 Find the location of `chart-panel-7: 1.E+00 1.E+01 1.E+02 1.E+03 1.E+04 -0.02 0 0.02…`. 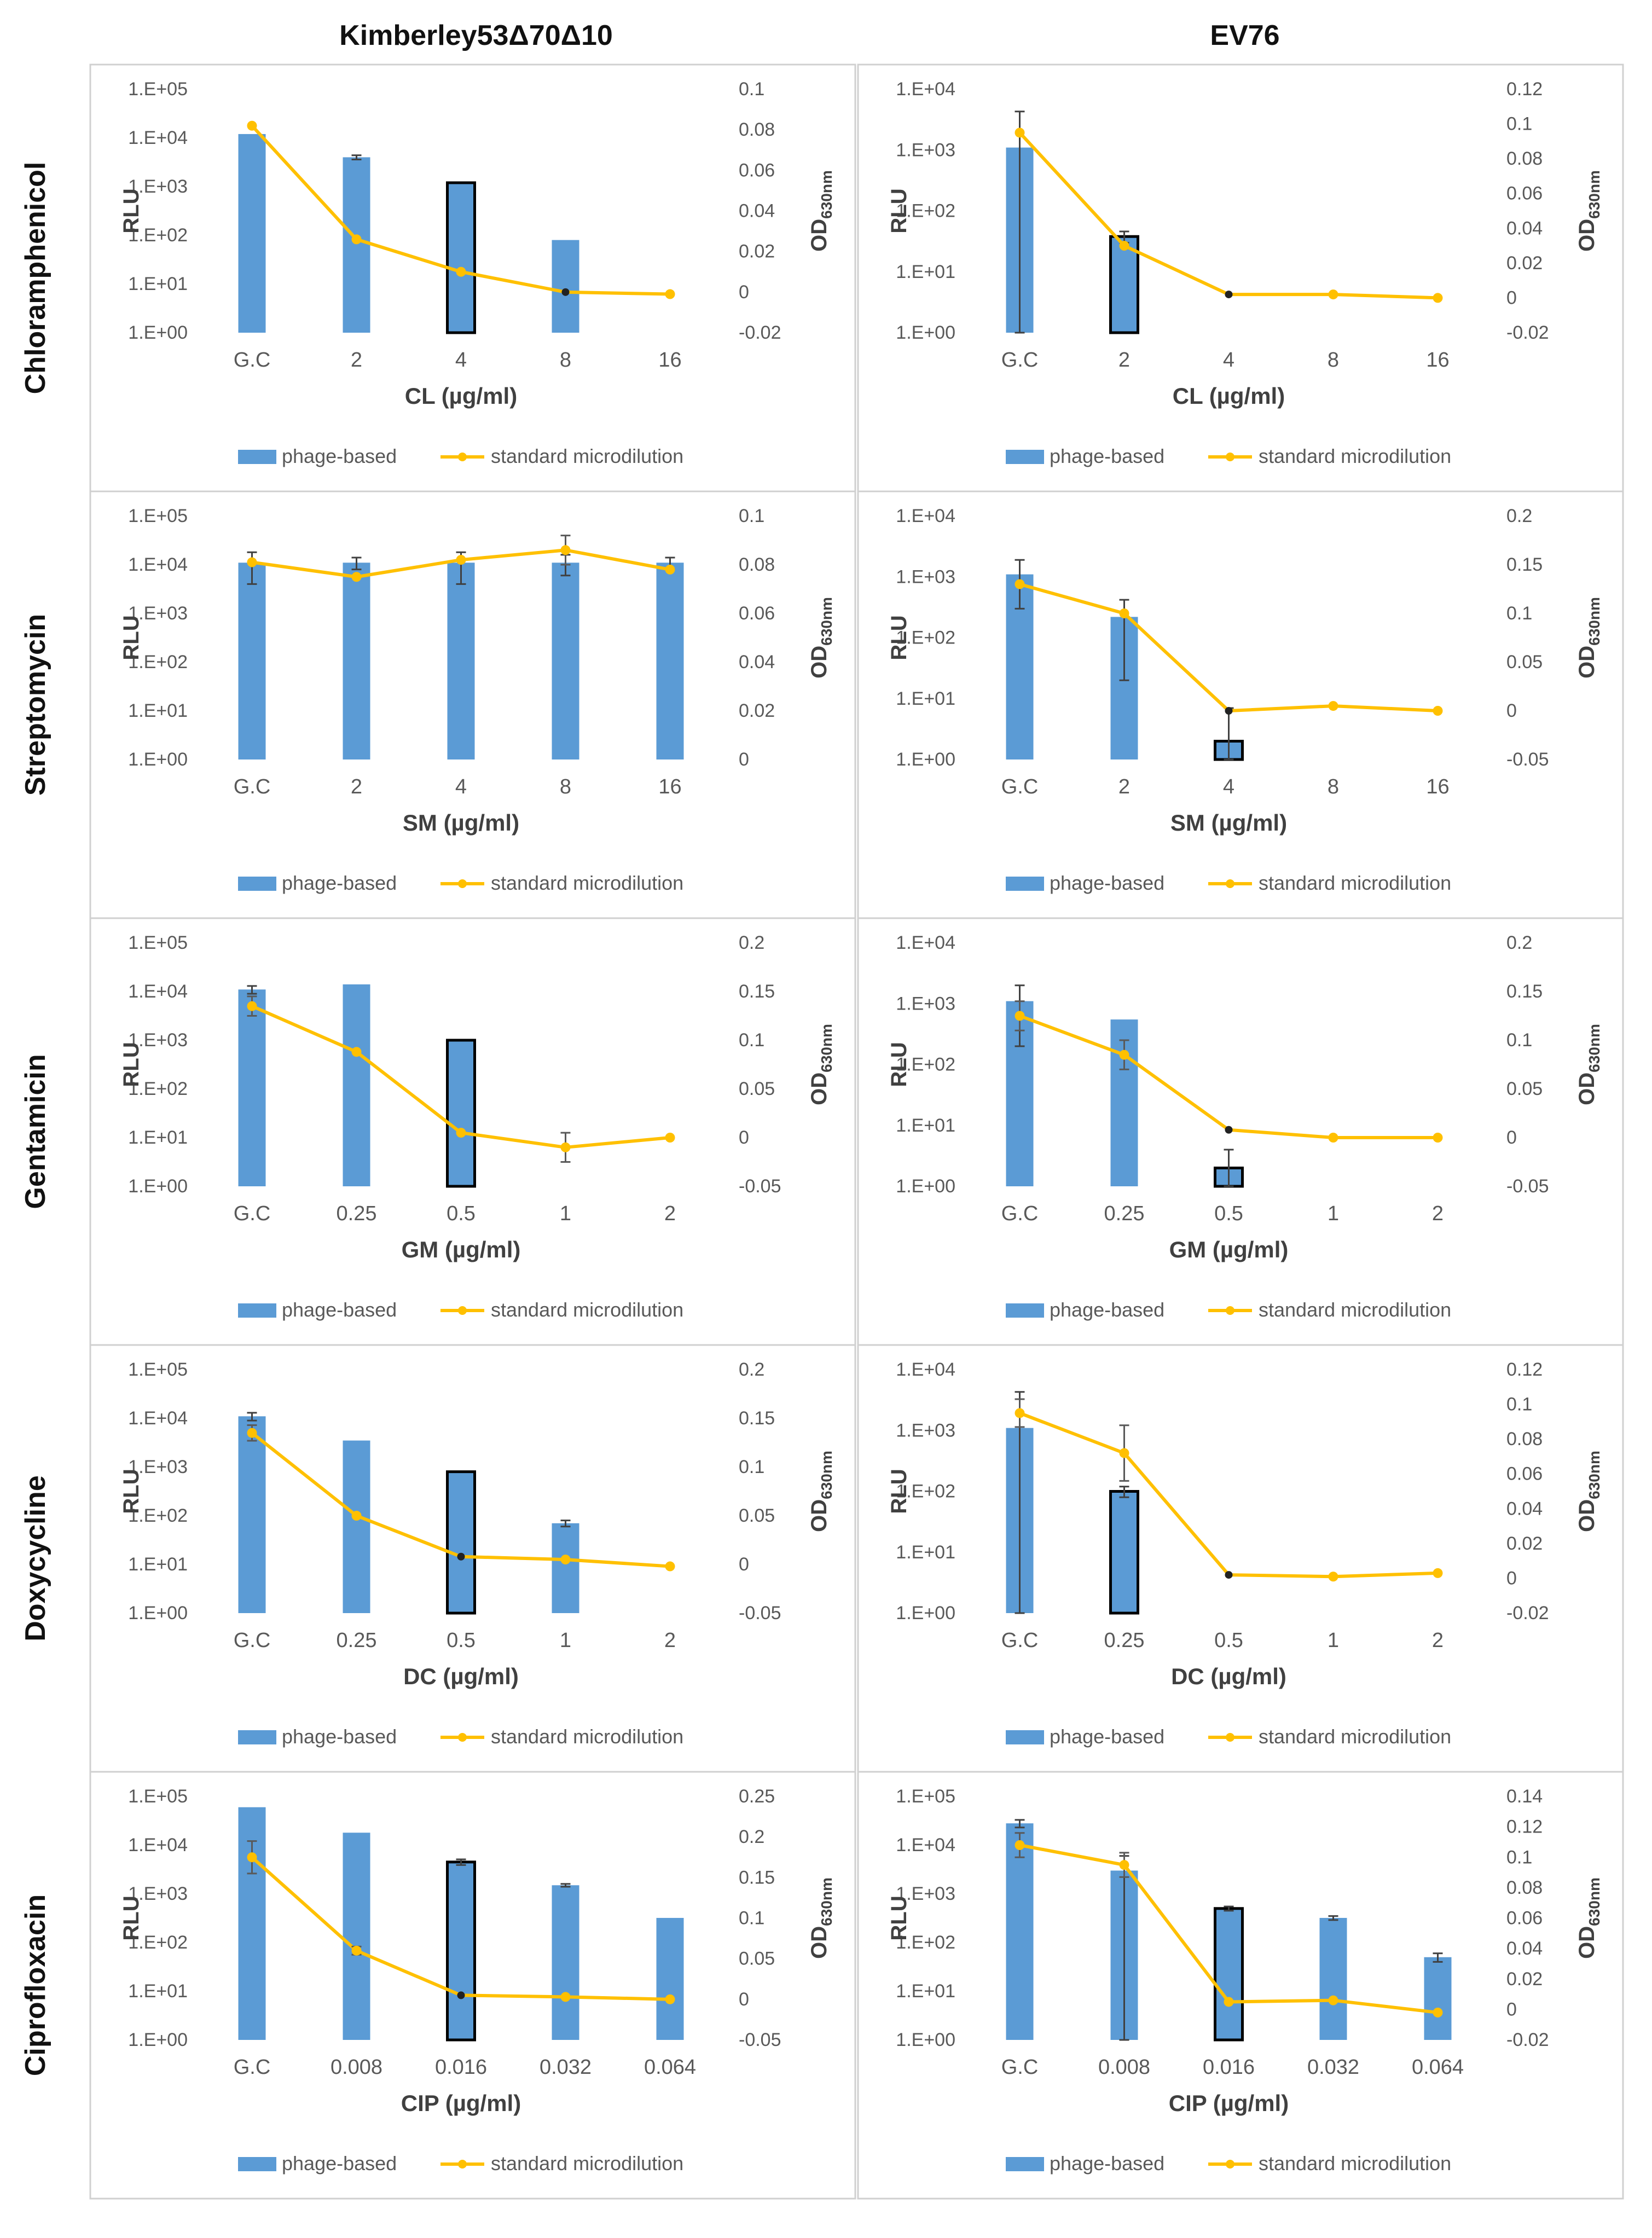

chart-panel-7: 1.E+00 1.E+01 1.E+02 1.E+03 1.E+04 -0.02 0 0.02… is located at coordinates (1240, 1558).